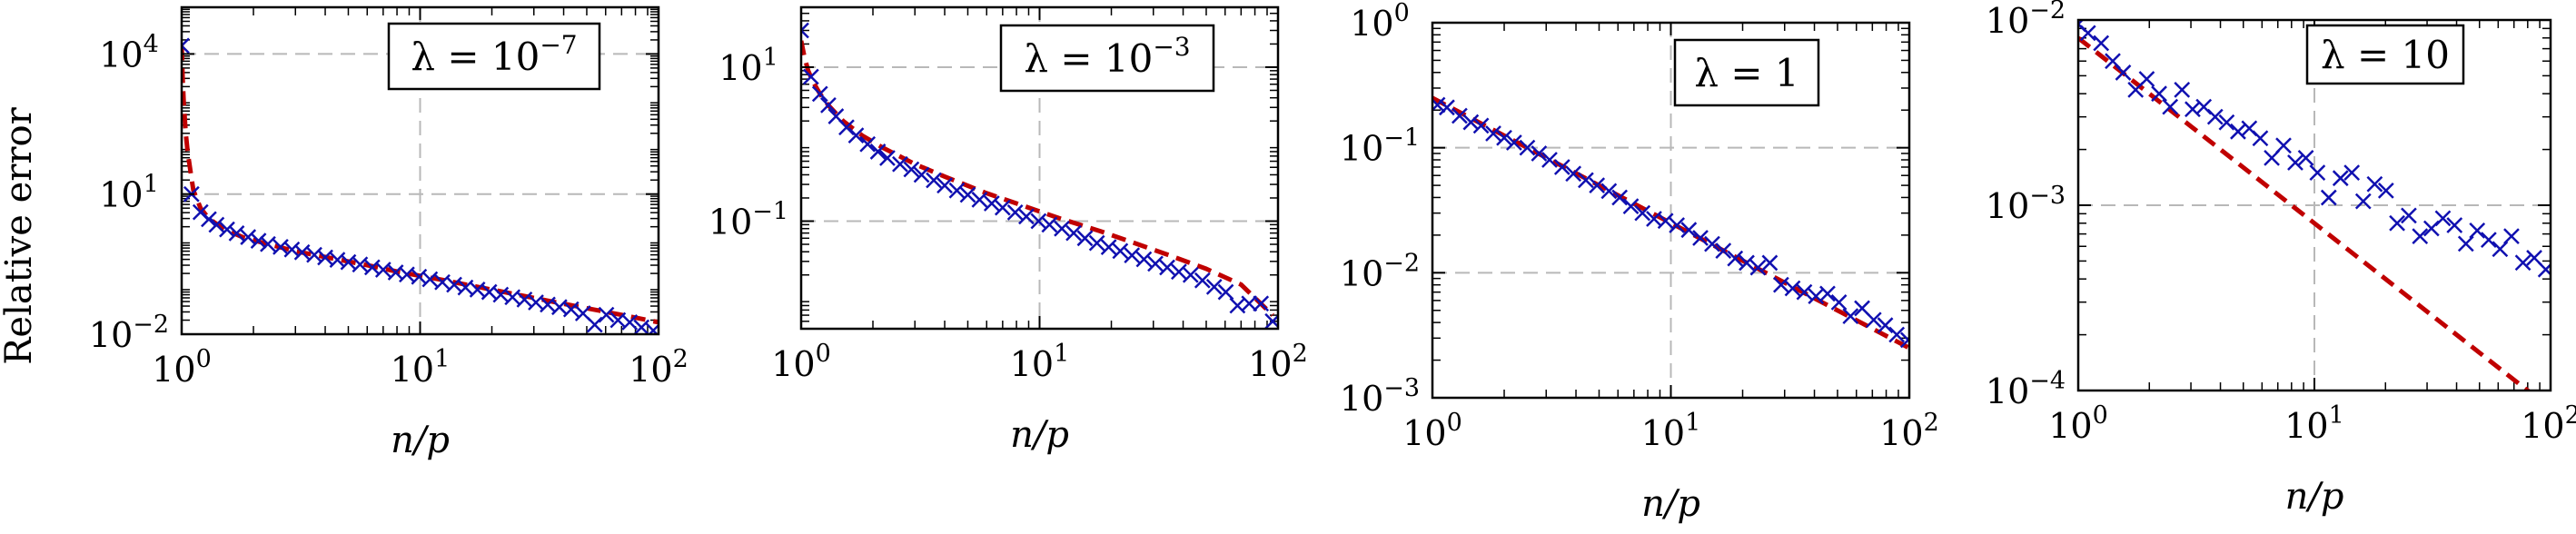  I want to click on theory-dashed-line, so click(1037, 178).